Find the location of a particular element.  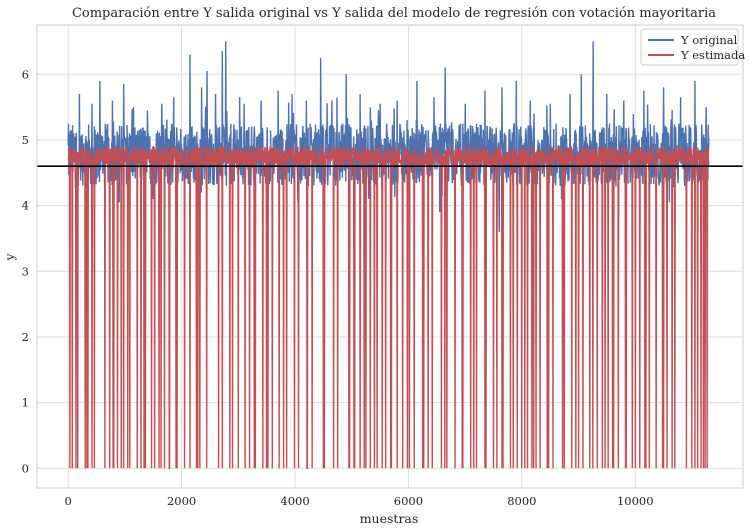

y-tick-label: 4 is located at coordinates (25, 206).